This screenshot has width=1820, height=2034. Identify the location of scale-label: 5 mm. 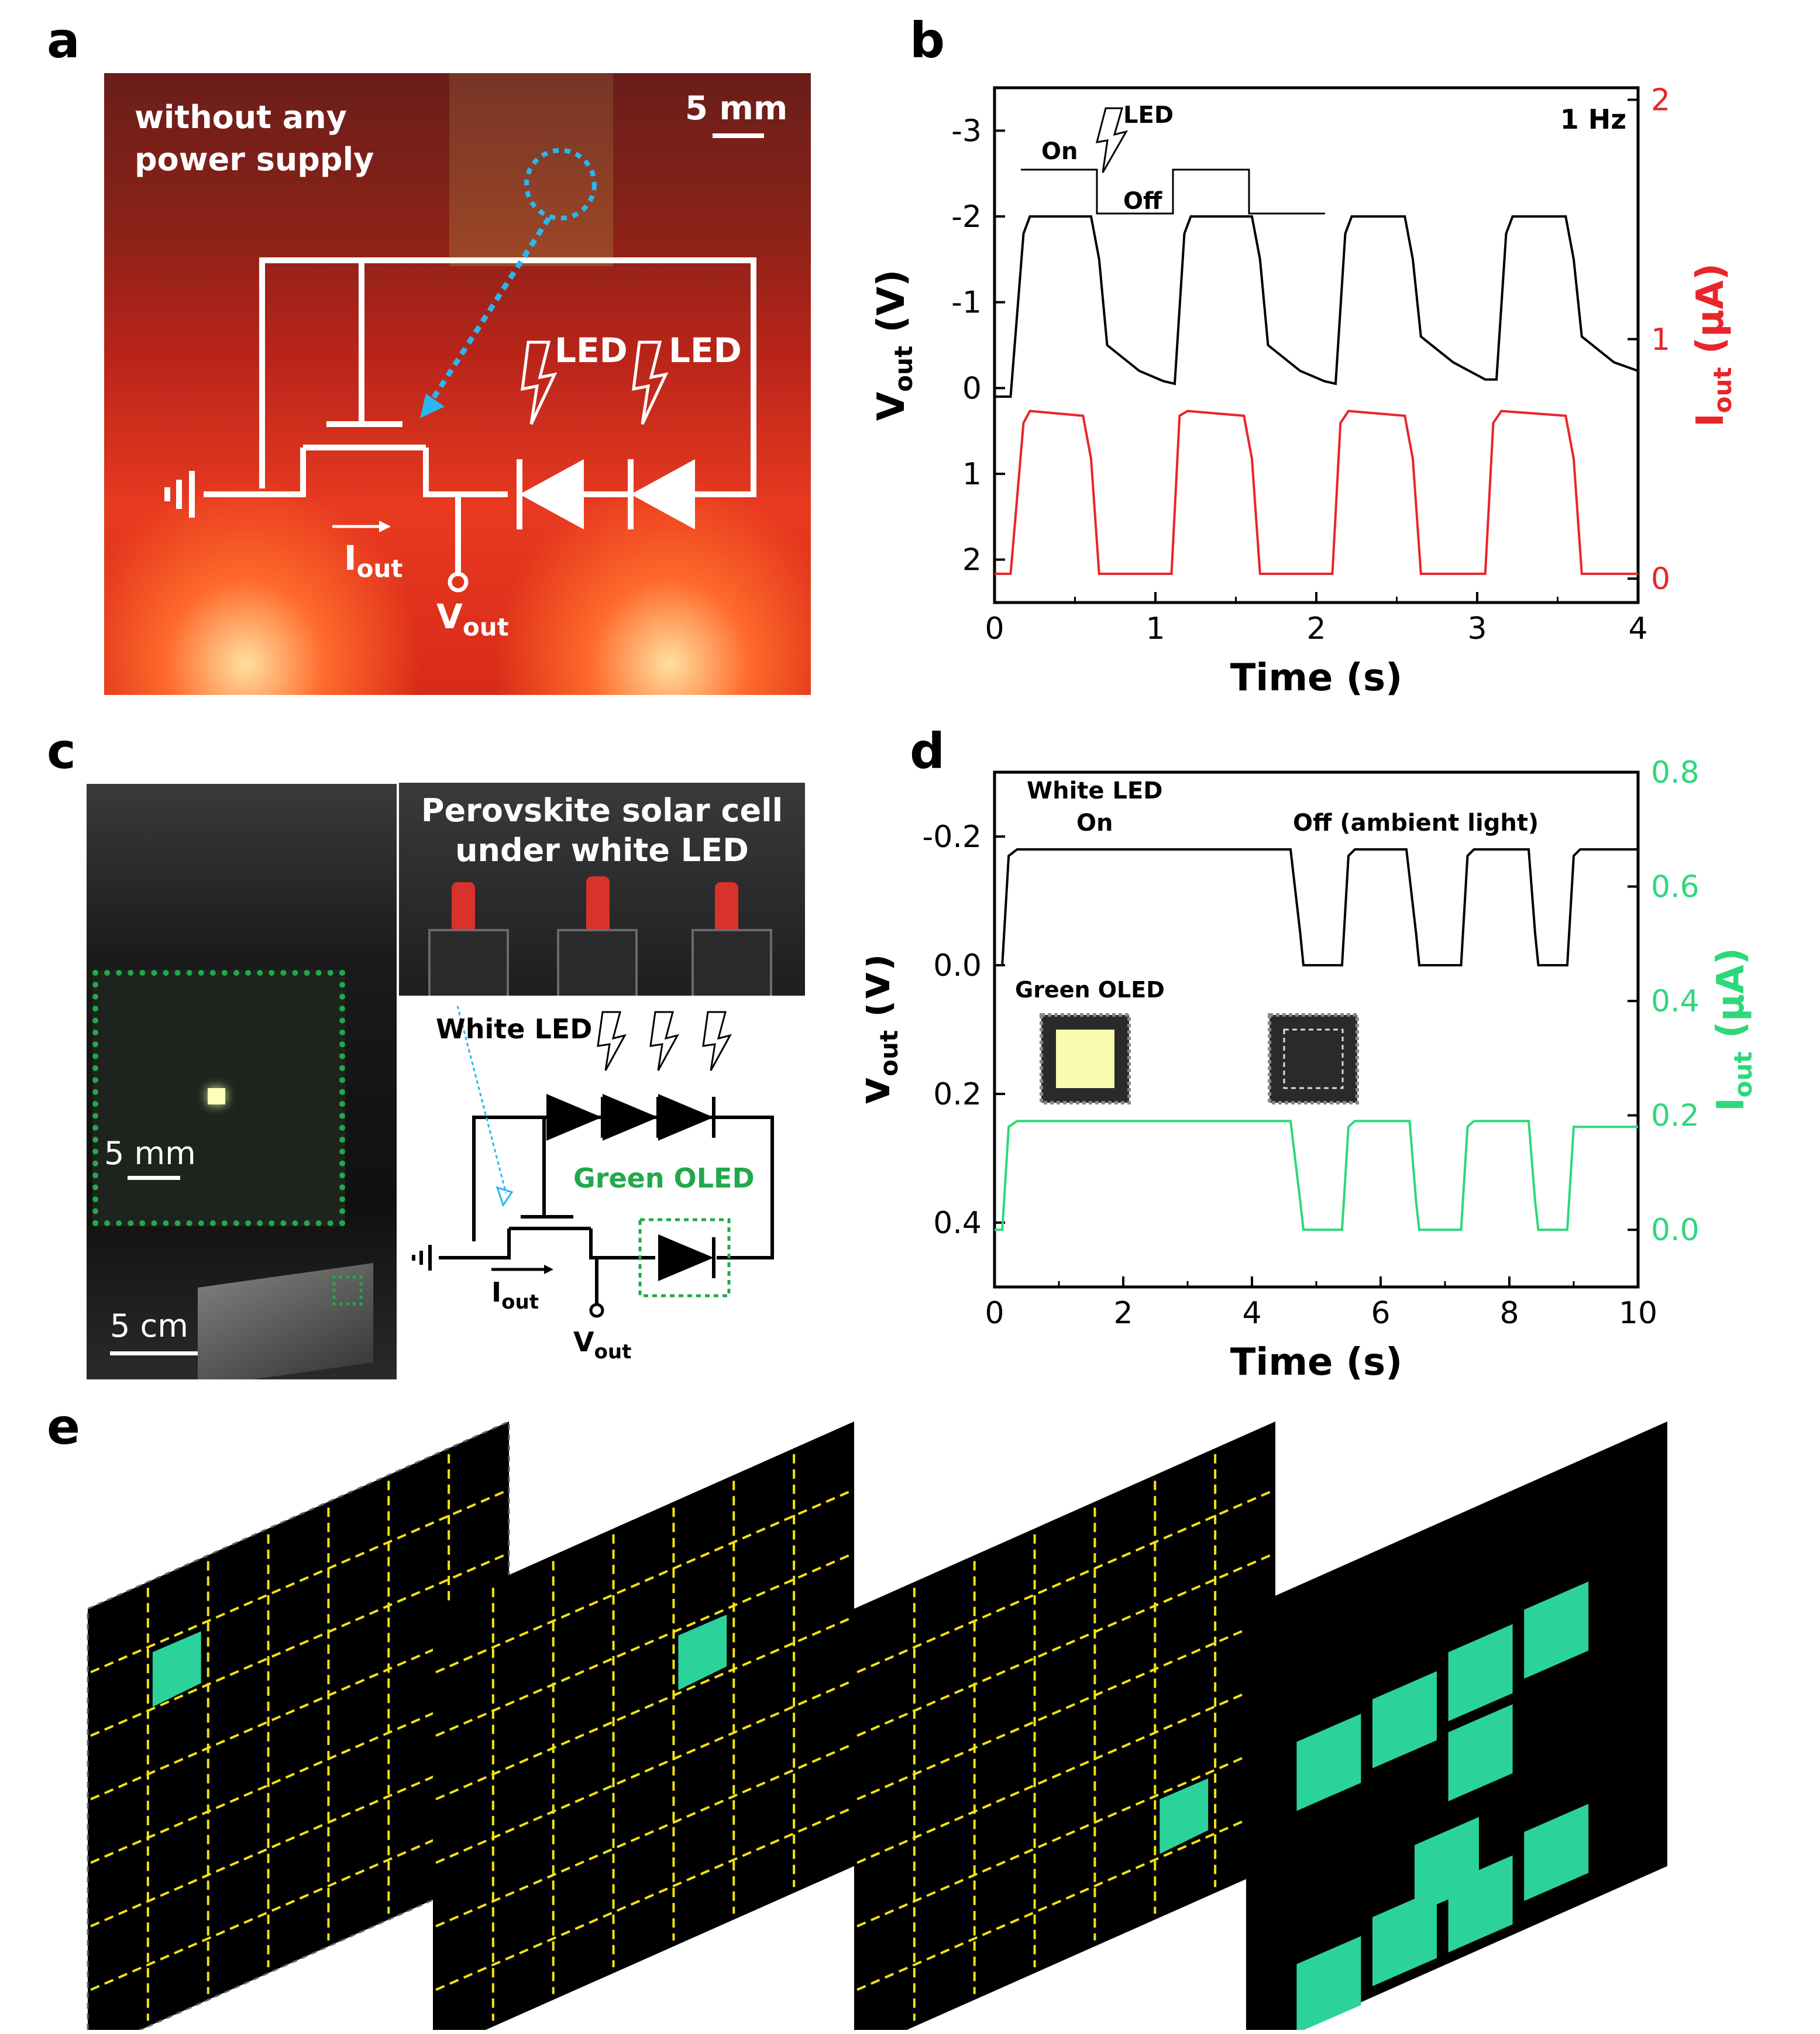
(736, 109).